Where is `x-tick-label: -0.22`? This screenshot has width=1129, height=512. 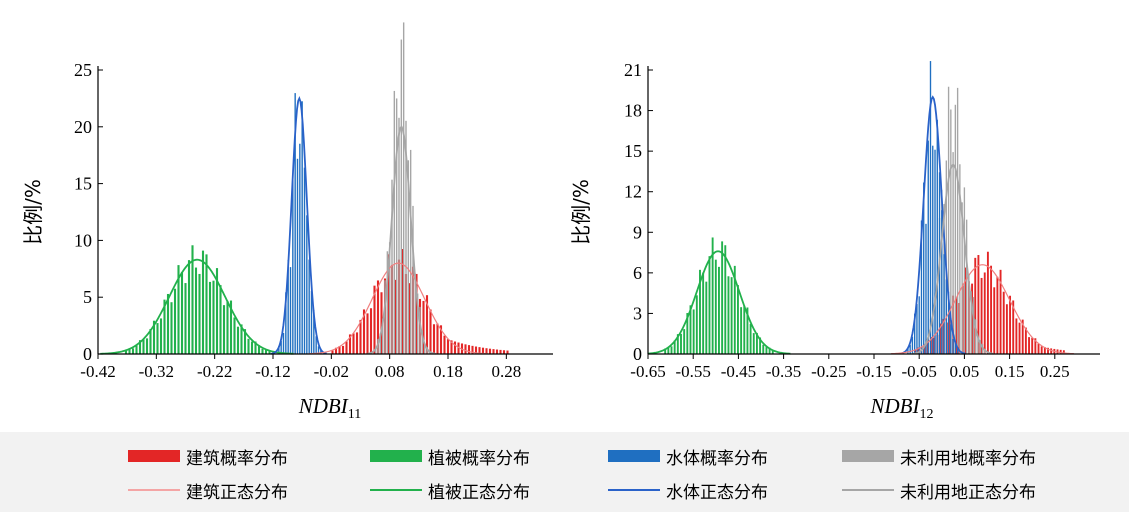
x-tick-label: -0.22 is located at coordinates (214, 371).